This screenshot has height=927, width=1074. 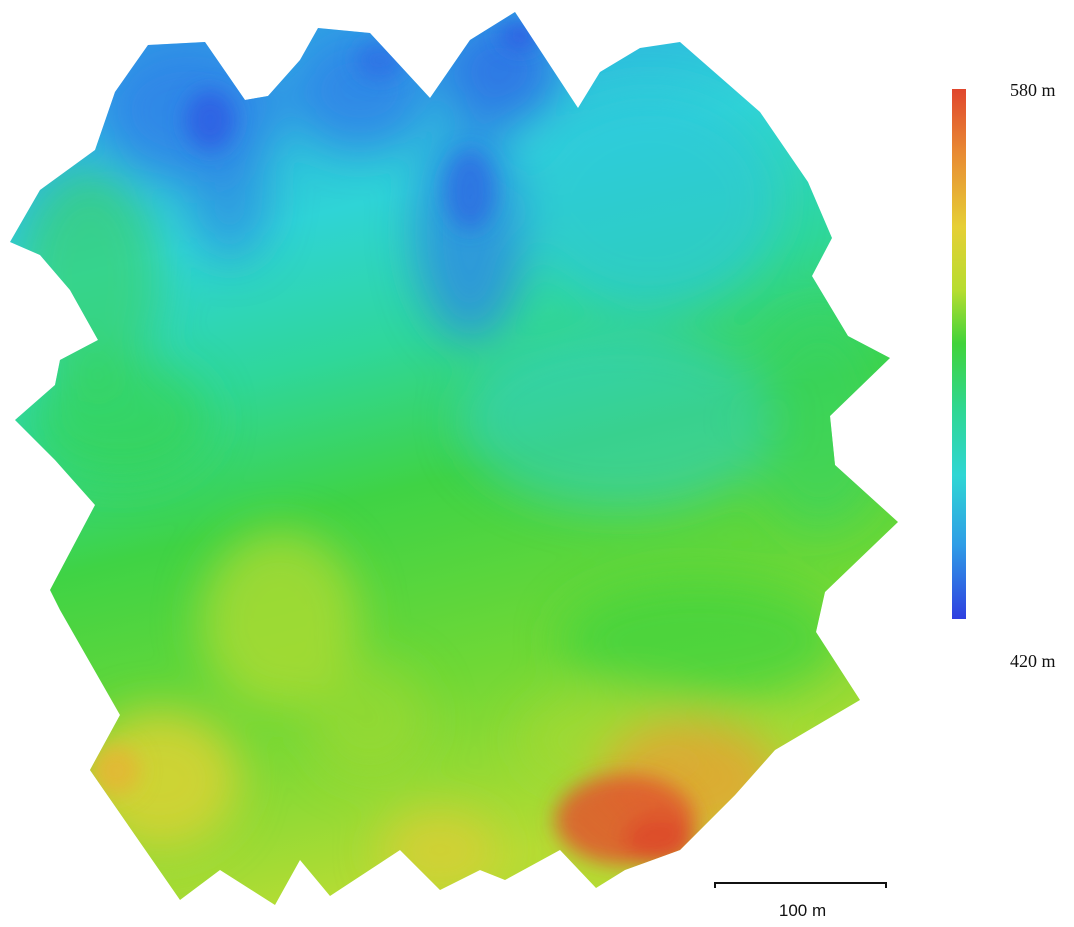 I want to click on legend-min-label: 420 m, so click(x=1033, y=661).